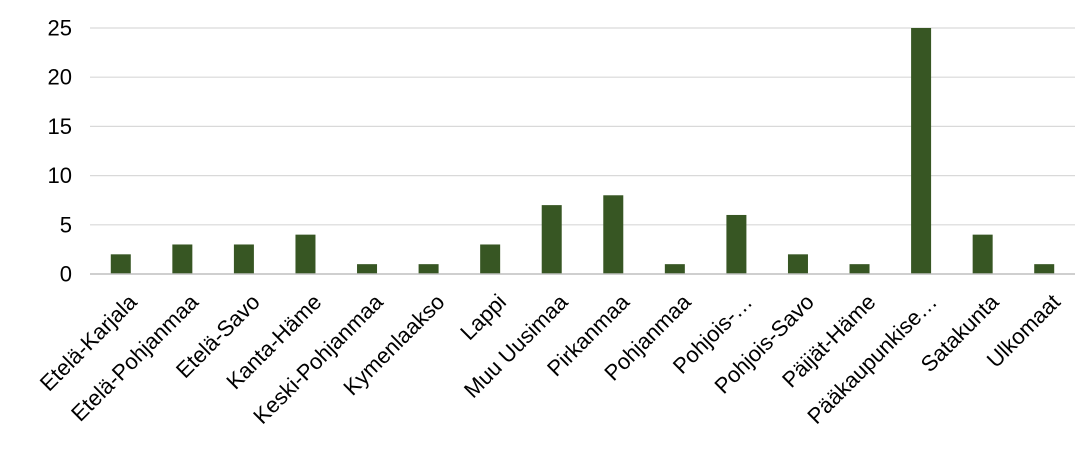 The image size is (1085, 450). Describe the element at coordinates (60, 28) in the screenshot. I see `y-tick-label: 25` at that location.